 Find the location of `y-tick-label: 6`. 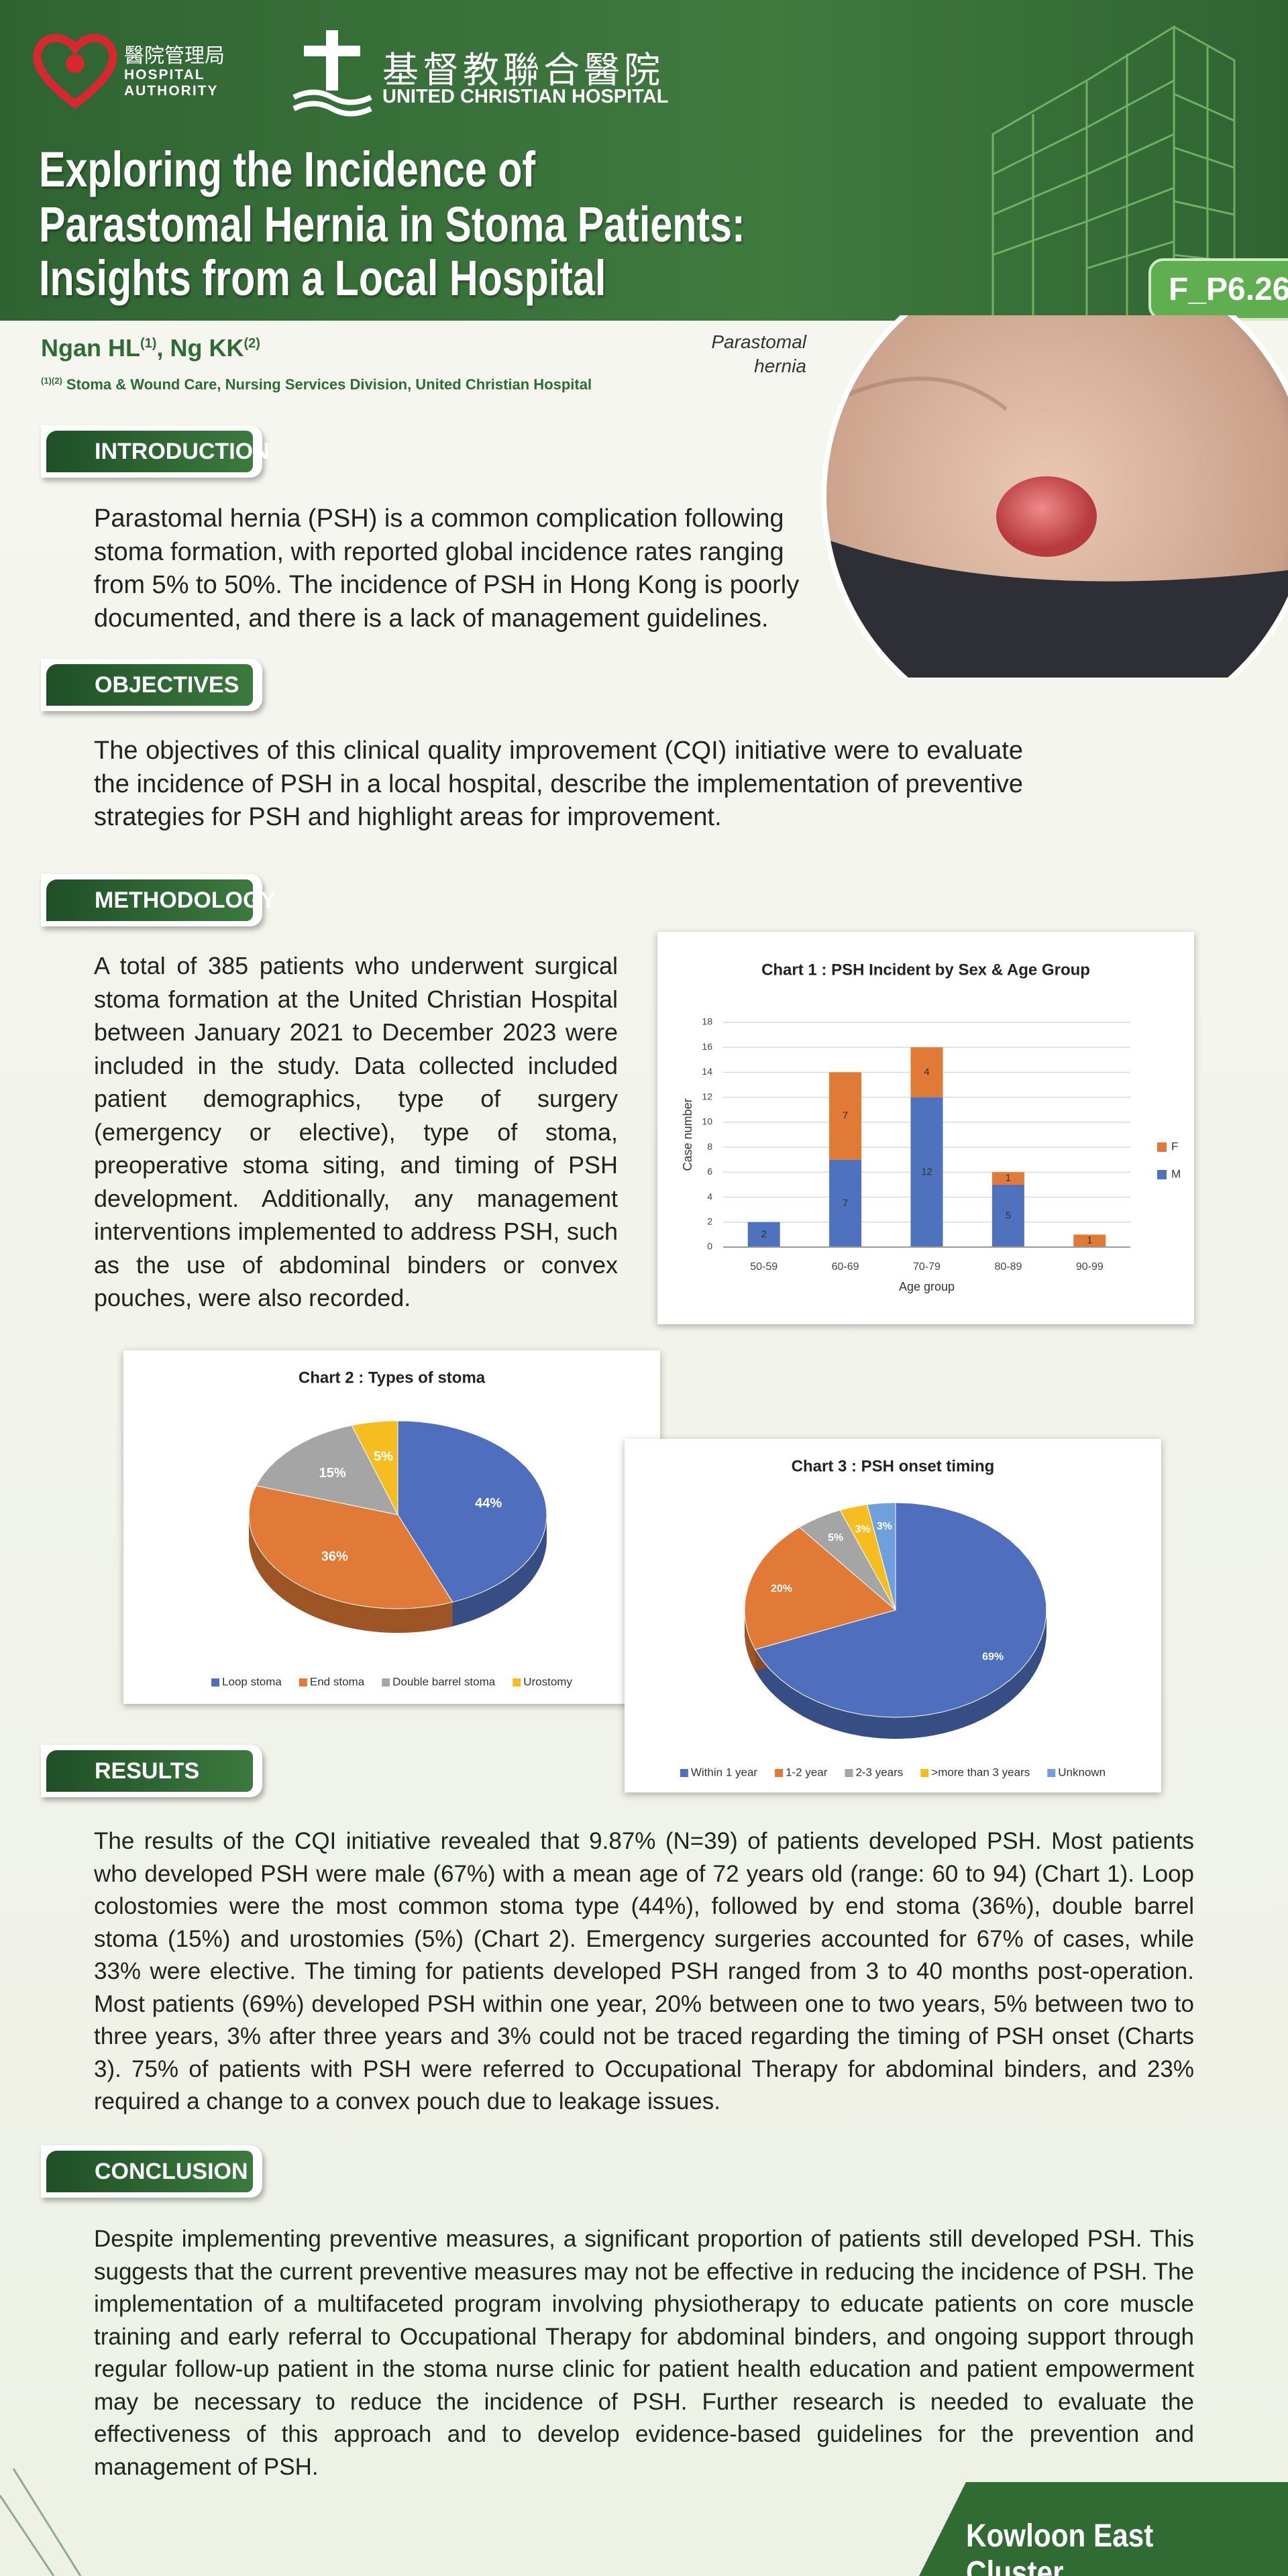

y-tick-label: 6 is located at coordinates (709, 1171).